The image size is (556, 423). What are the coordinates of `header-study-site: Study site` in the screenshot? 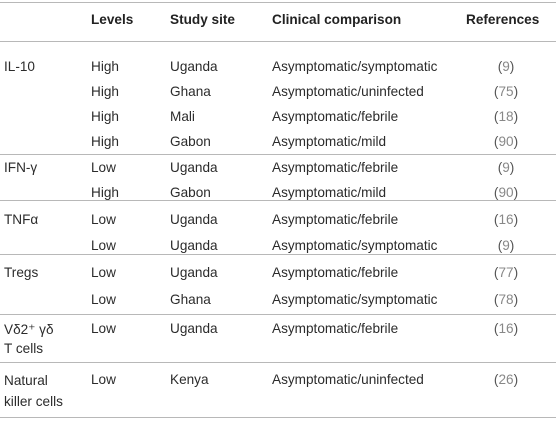 It's located at (202, 19).